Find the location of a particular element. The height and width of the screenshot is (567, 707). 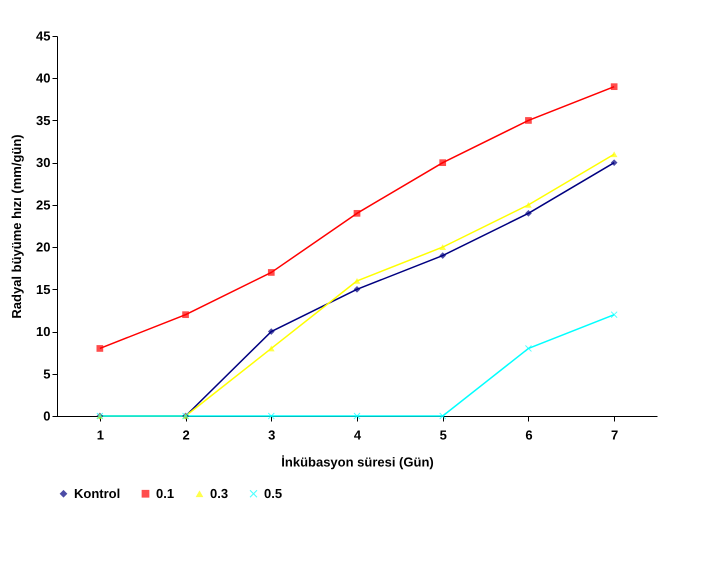

y-tick-label: 5 is located at coordinates (46, 374).